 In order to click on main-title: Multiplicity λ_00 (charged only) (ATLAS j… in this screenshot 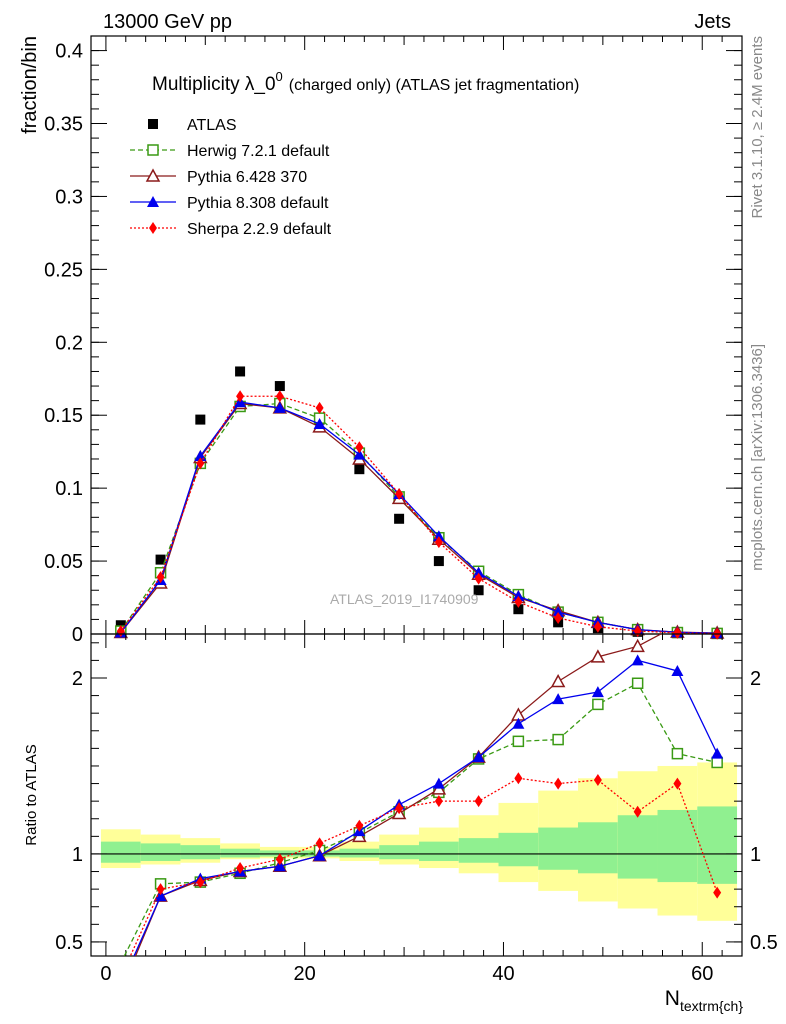, I will do `click(365, 82)`.